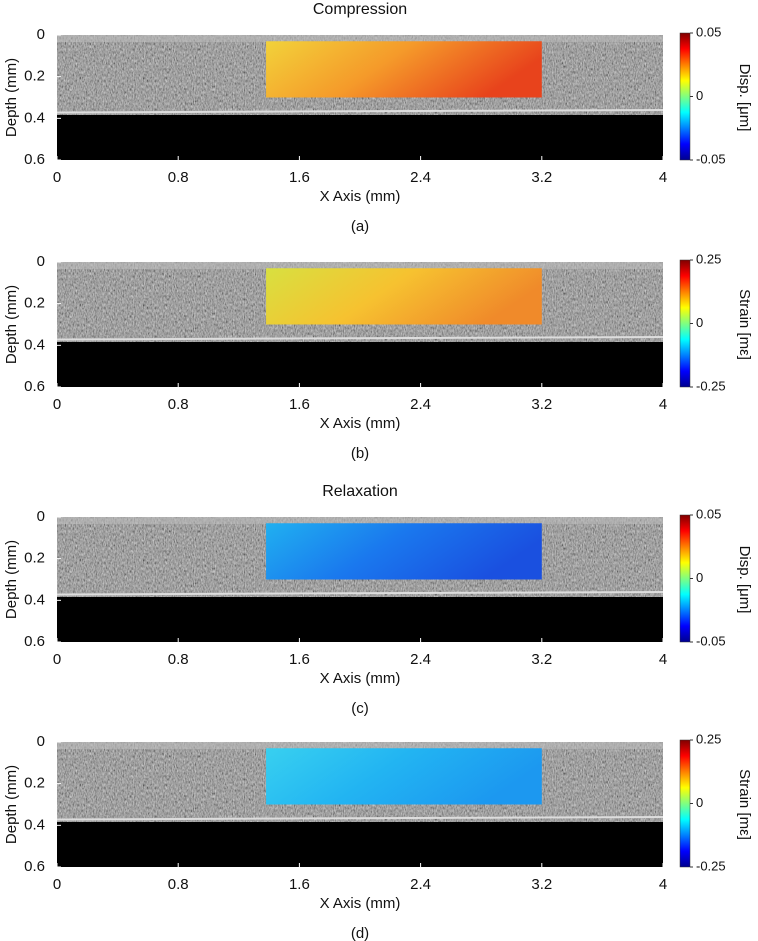 The width and height of the screenshot is (758, 941). What do you see at coordinates (360, 226) in the screenshot?
I see `caption: (a)` at bounding box center [360, 226].